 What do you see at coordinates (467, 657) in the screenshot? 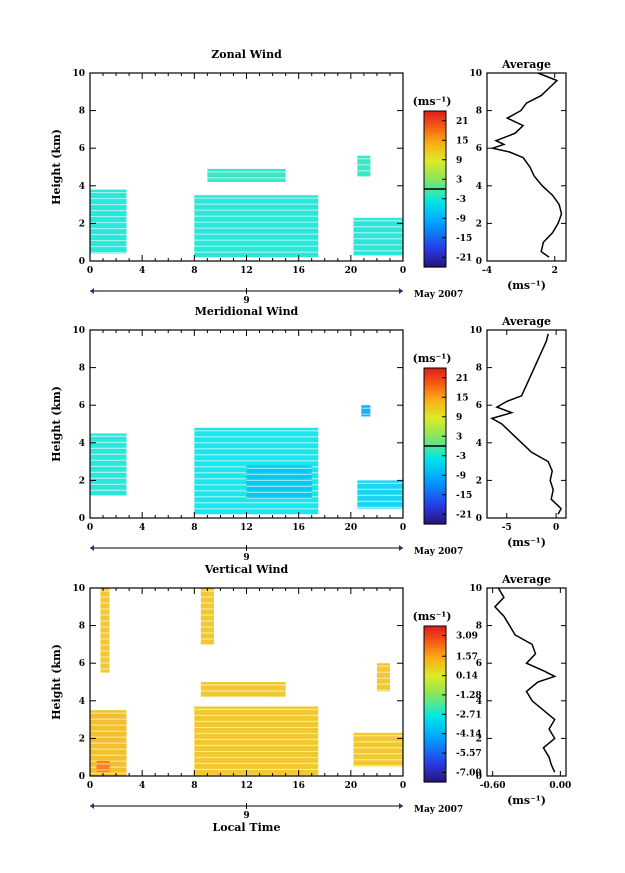
I see `colorbar-tick-label: 1.57` at bounding box center [467, 657].